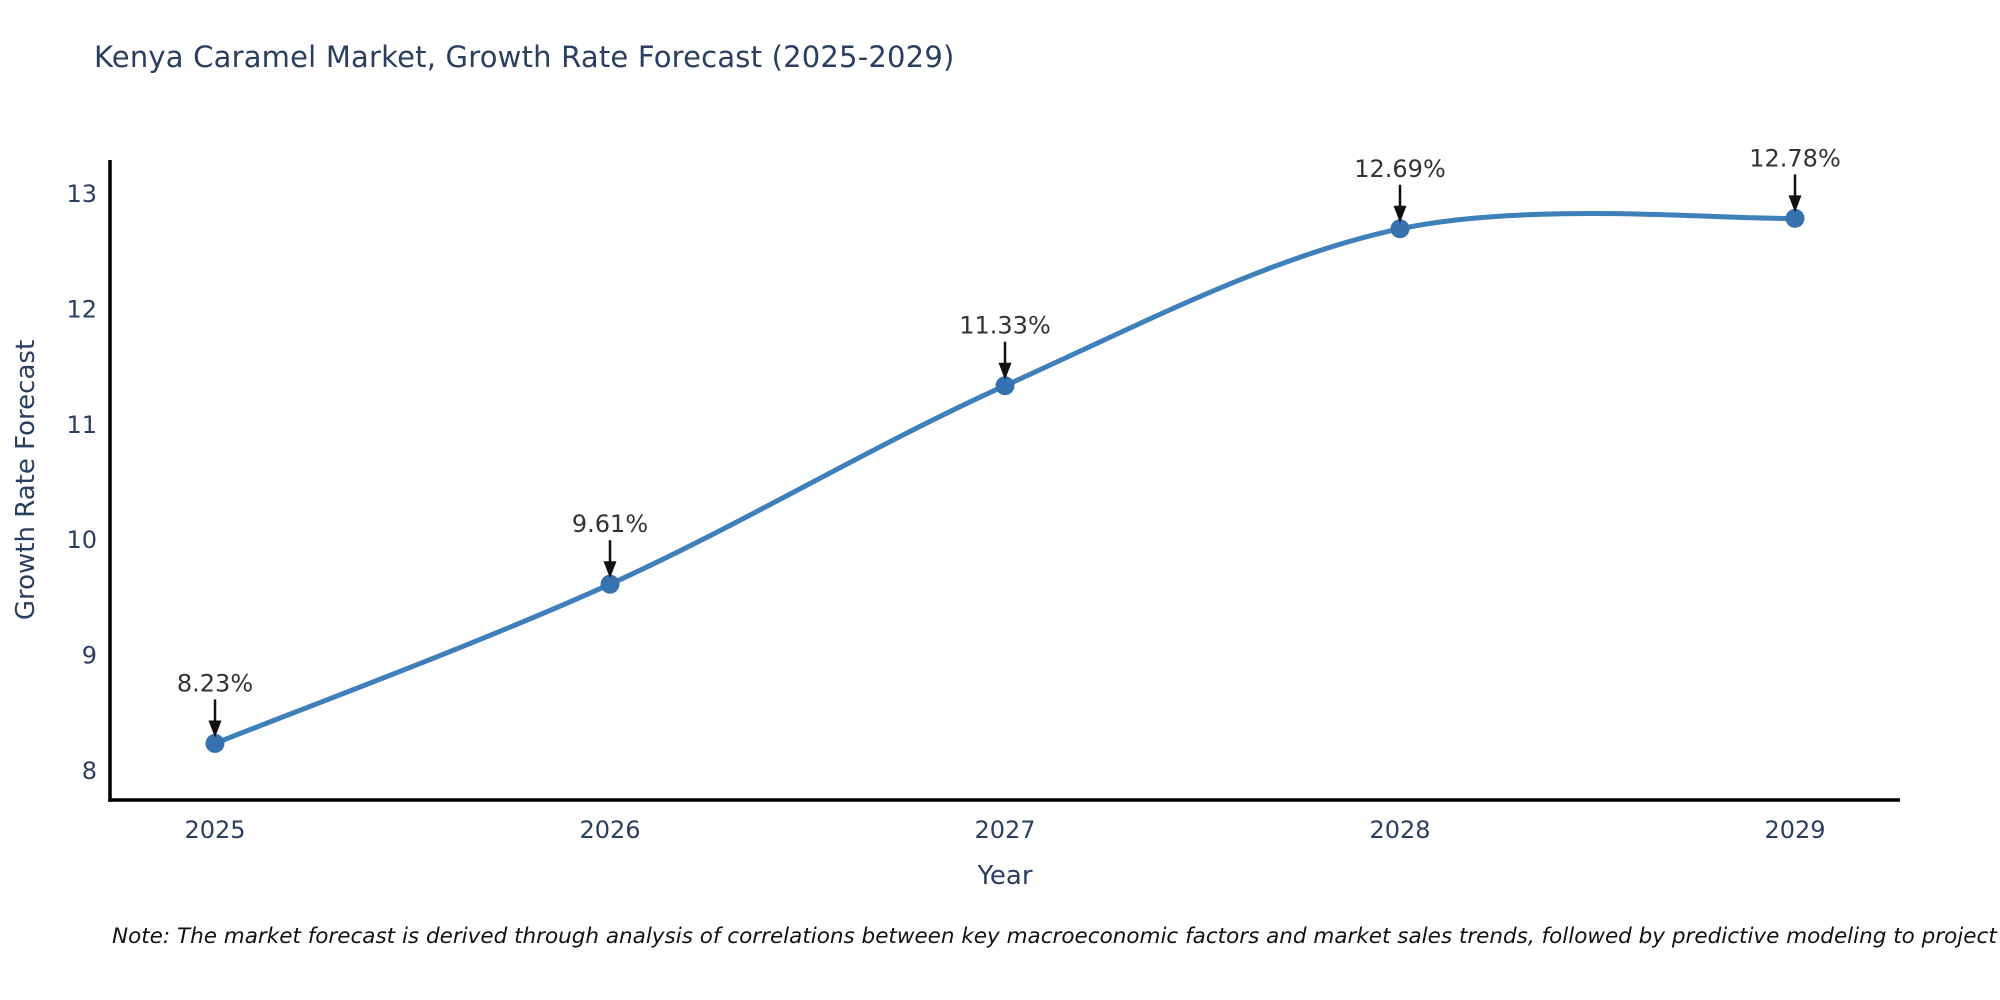  I want to click on annotation-label: 12.78%, so click(1795, 158).